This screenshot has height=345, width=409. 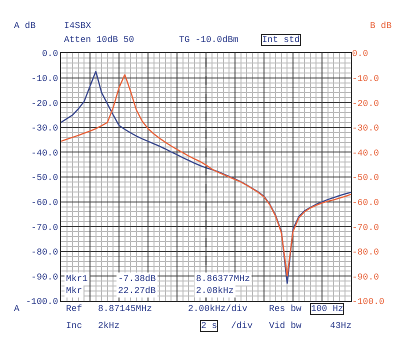 What do you see at coordinates (366, 227) in the screenshot?
I see `y2-tick-label: -70.0` at bounding box center [366, 227].